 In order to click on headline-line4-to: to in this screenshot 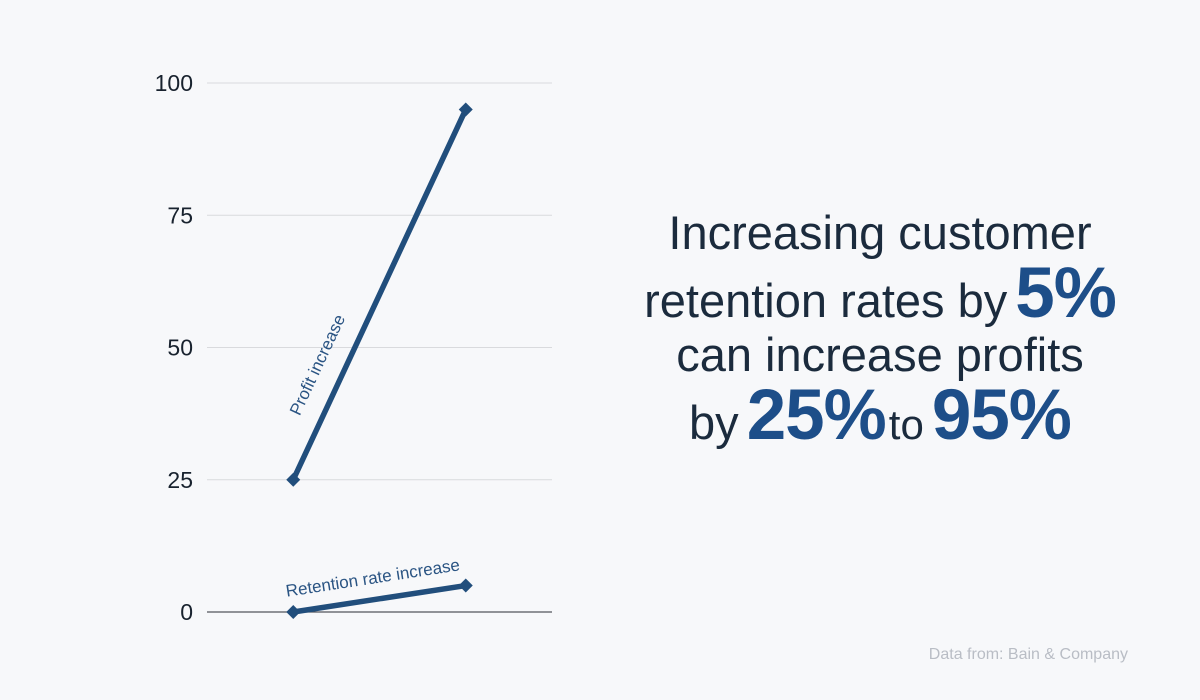, I will do `click(906, 424)`.